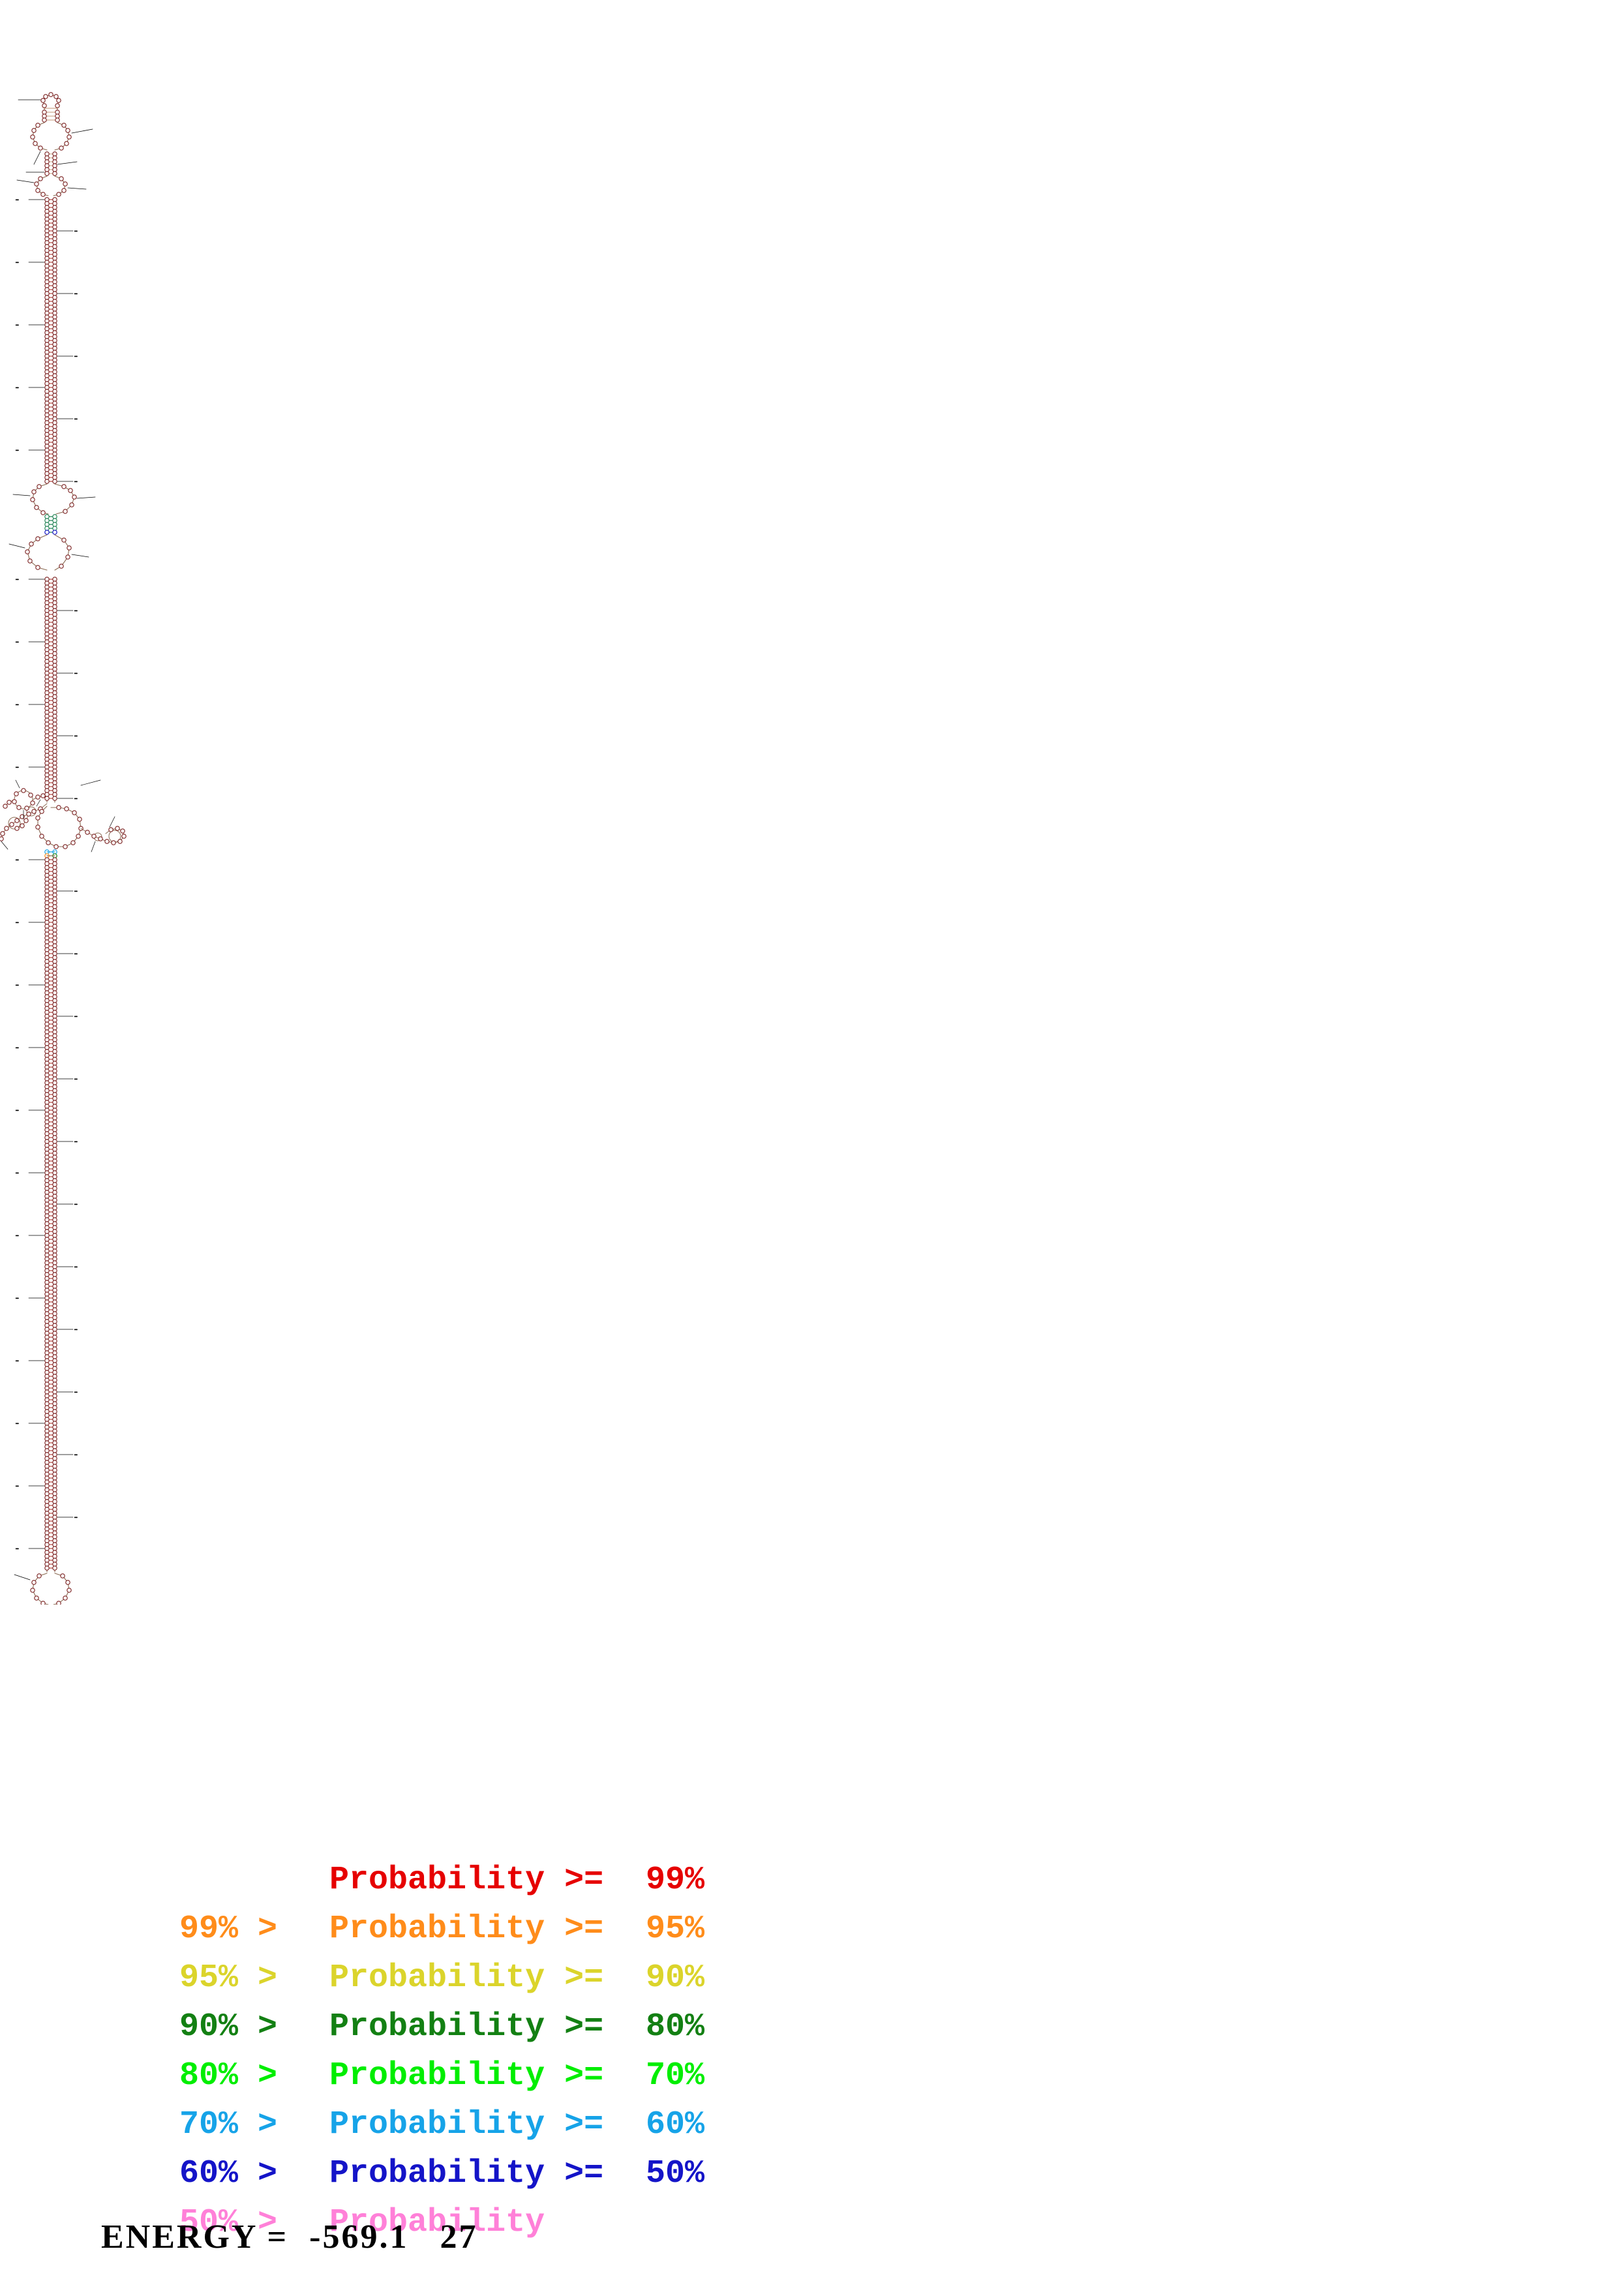  I want to click on legend-row: 70% > Probability >= 60%, so click(427, 2097).